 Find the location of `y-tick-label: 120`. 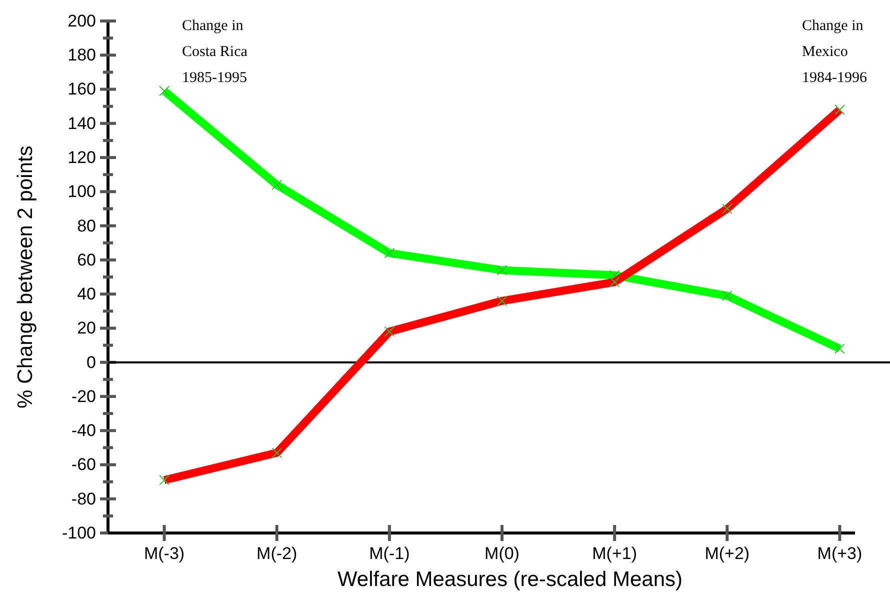

y-tick-label: 120 is located at coordinates (82, 157).